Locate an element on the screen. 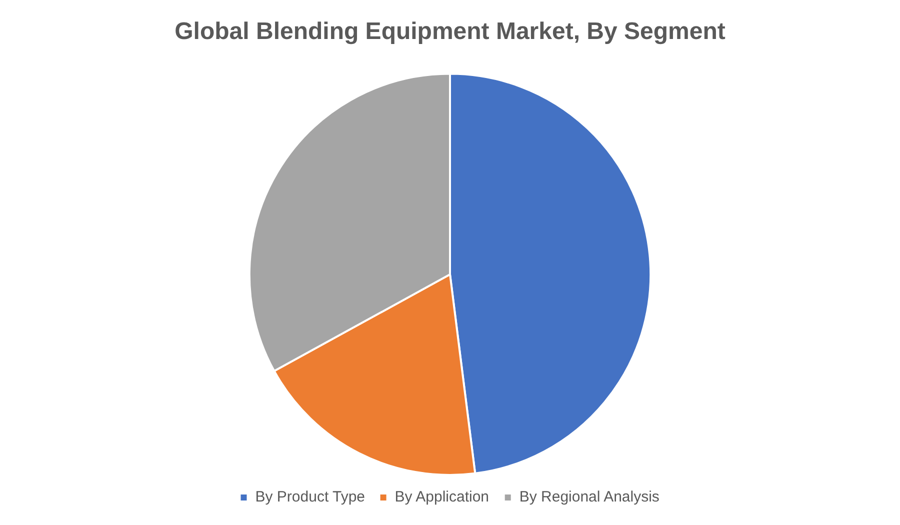  chart-title: Global Blending Equipment Market, By Segment is located at coordinates (450, 32).